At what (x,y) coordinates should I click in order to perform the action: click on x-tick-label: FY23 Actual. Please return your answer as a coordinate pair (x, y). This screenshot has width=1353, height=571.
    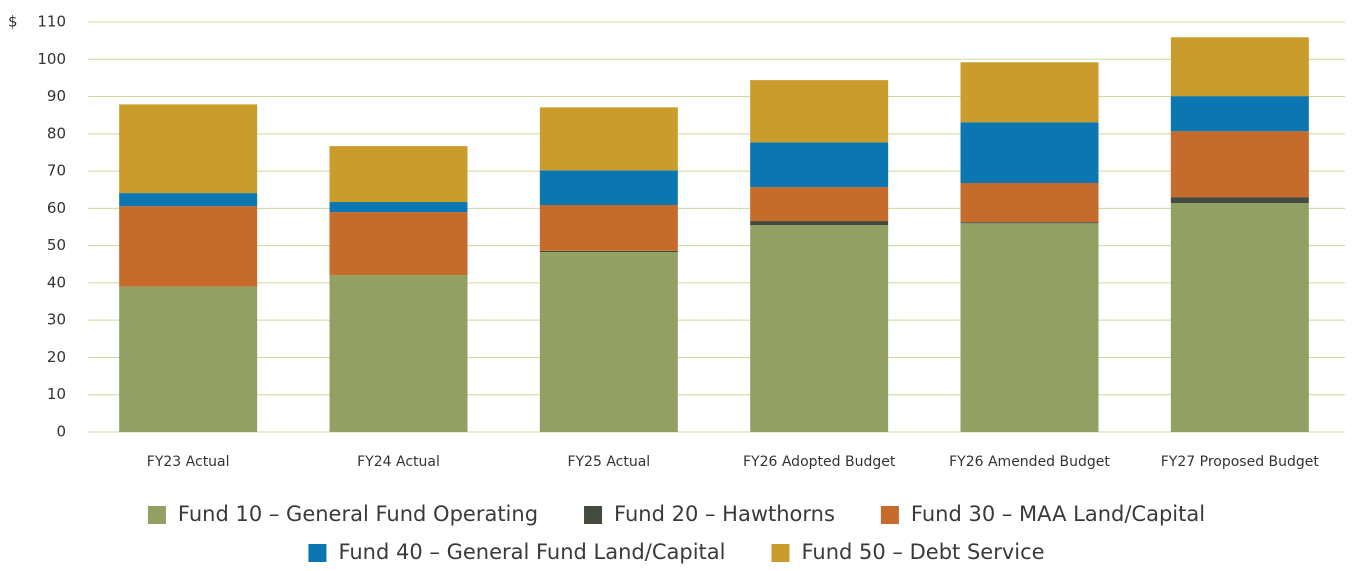
    Looking at the image, I should click on (188, 462).